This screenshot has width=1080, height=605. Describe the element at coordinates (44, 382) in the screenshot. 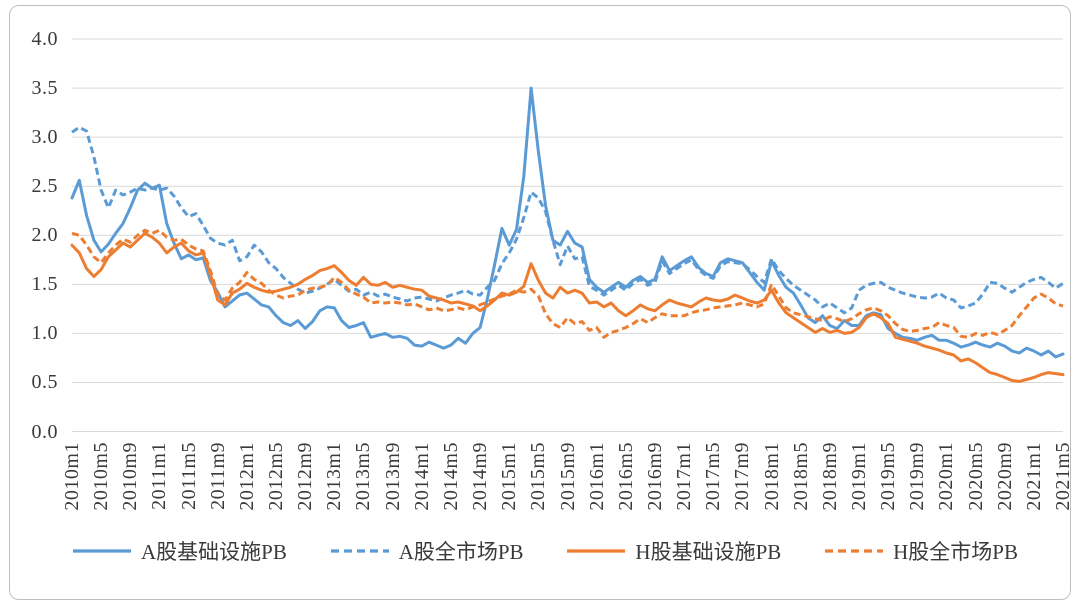

I see `y-axis-tick-label: 0.5` at that location.